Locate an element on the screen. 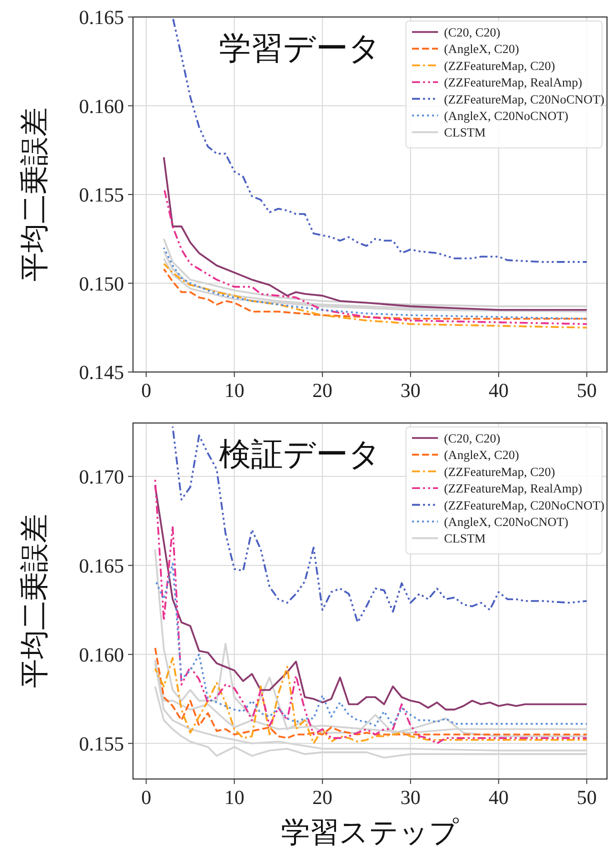  chart-title: 検証データ is located at coordinates (300, 454).